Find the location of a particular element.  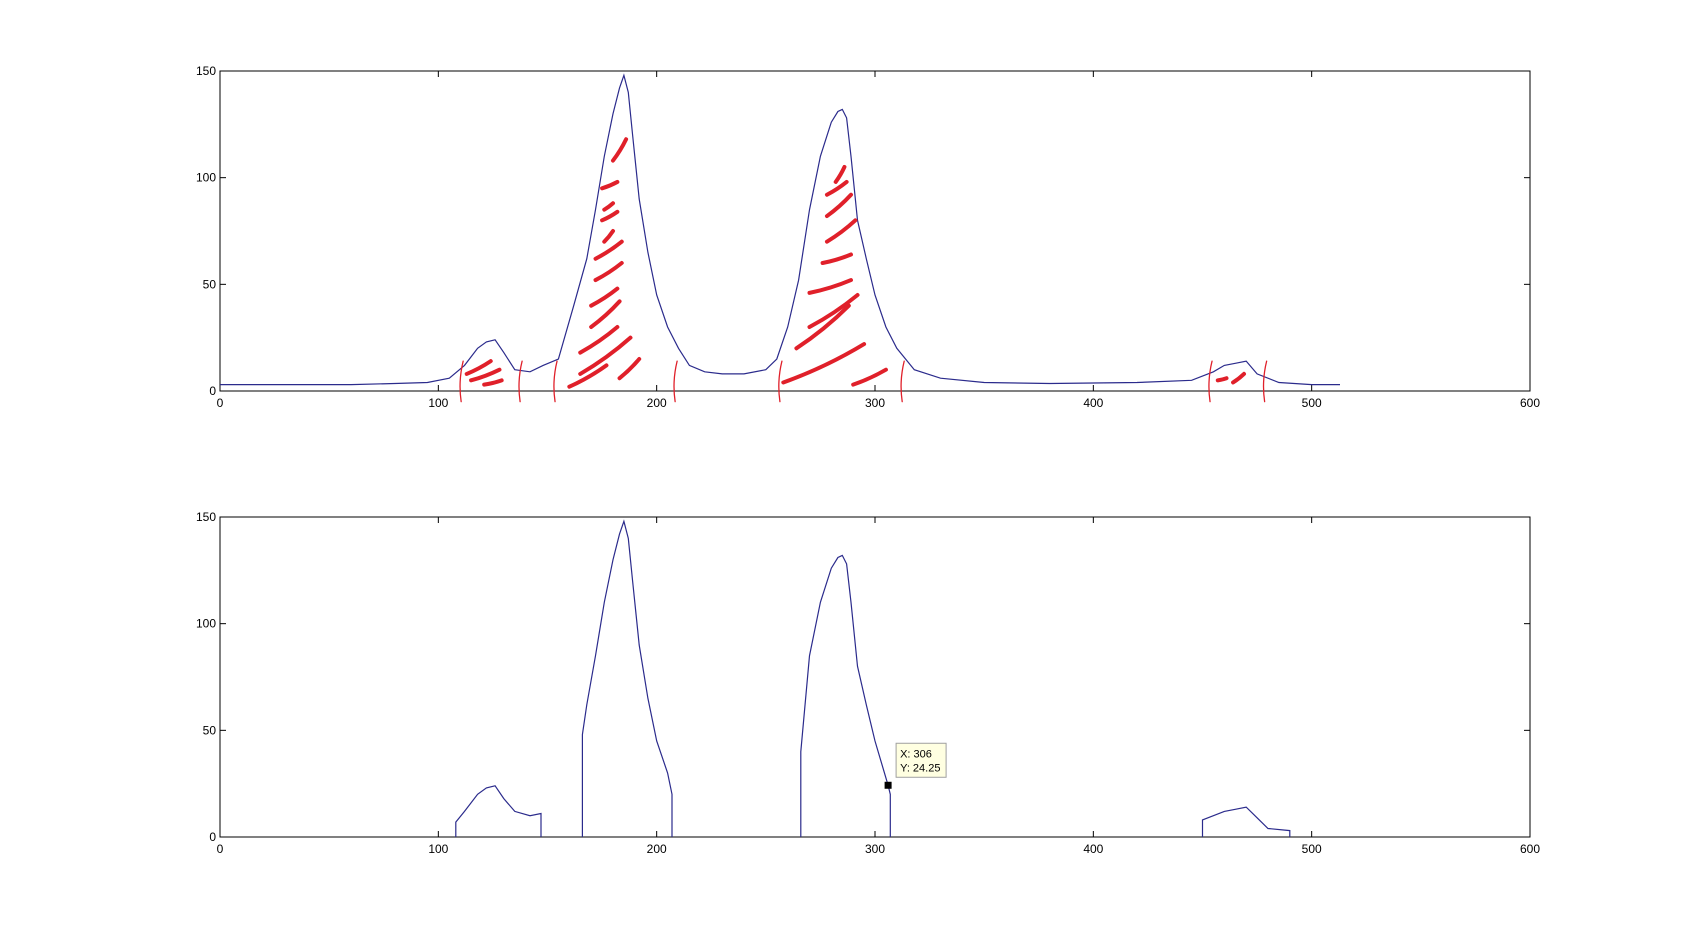

datatip-box is located at coordinates (921, 760).